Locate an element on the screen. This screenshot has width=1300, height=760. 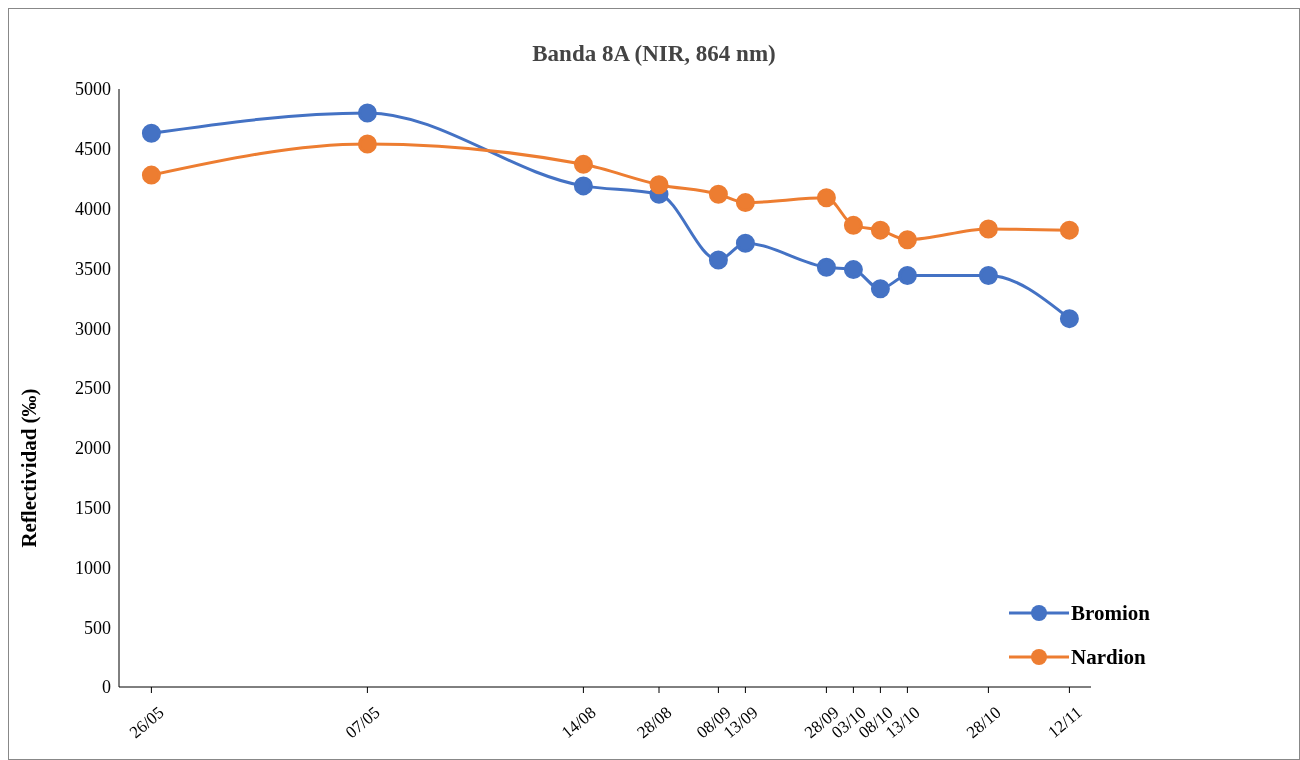
y-tick-label: 1000 is located at coordinates (93, 567).